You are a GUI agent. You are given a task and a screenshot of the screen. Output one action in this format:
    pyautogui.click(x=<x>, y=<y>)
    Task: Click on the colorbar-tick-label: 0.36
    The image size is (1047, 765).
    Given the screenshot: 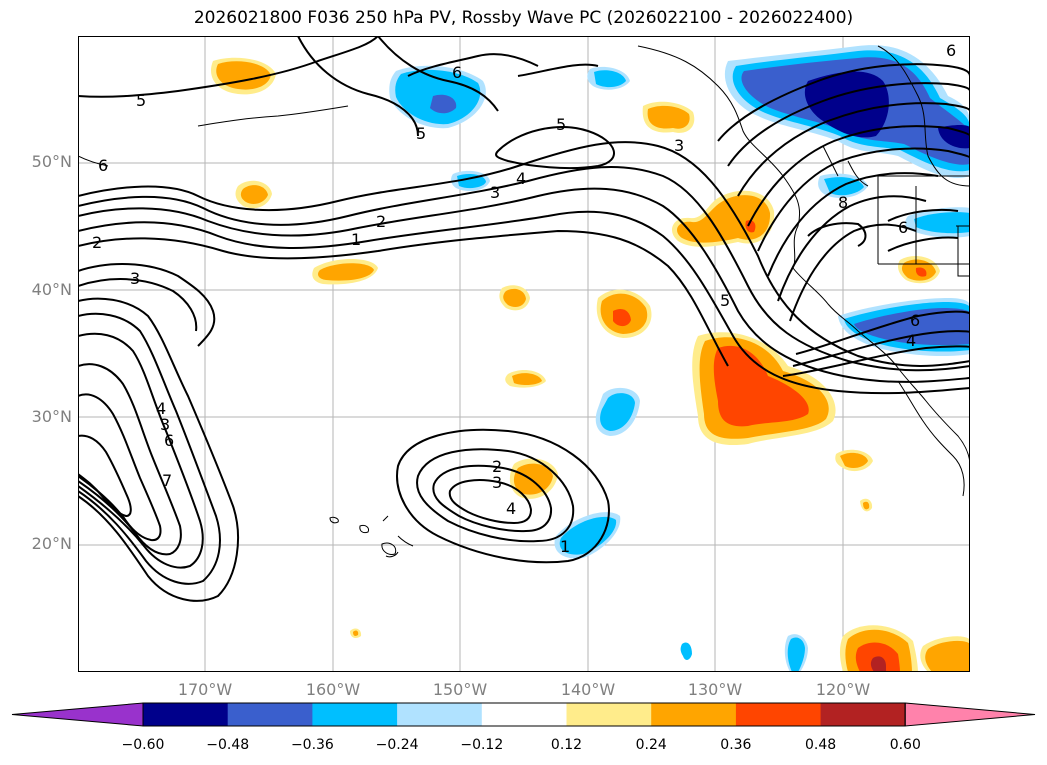 What is the action you would take?
    pyautogui.click(x=736, y=745)
    